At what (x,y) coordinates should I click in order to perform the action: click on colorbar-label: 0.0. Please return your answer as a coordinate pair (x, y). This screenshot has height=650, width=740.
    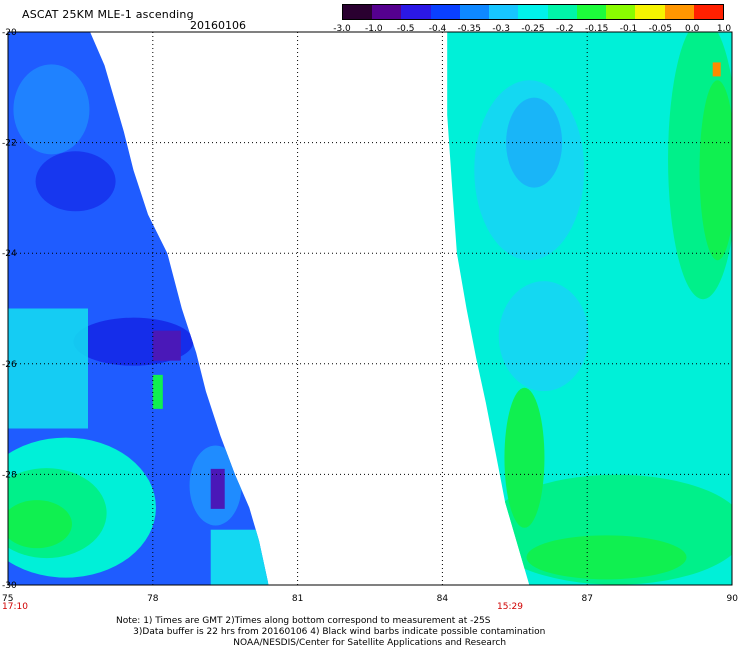
    Looking at the image, I should click on (692, 29).